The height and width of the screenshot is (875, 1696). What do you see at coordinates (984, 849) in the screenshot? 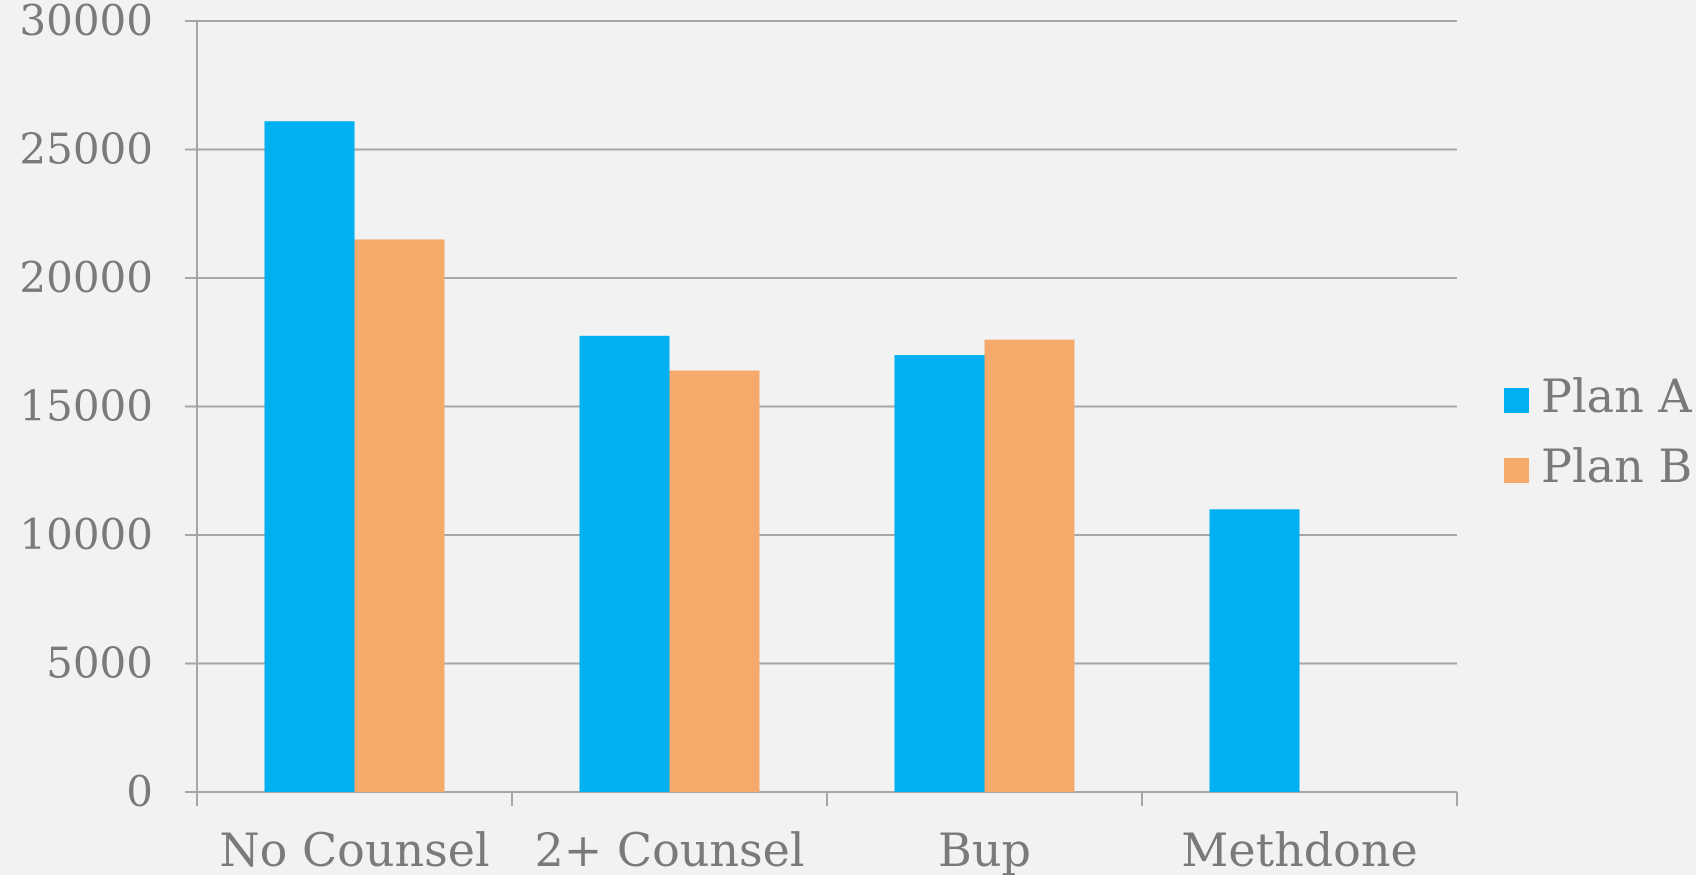
I see `x-category-label-2: Bup` at bounding box center [984, 849].